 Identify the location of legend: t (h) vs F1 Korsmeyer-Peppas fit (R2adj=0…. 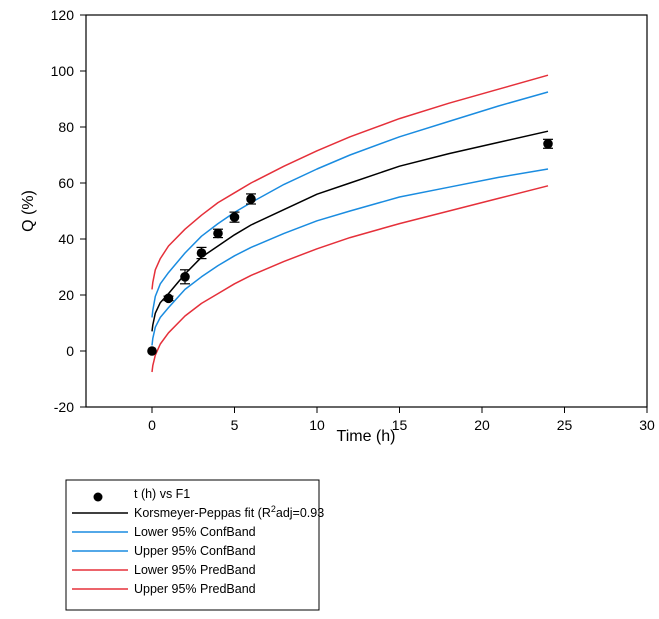
(194, 545).